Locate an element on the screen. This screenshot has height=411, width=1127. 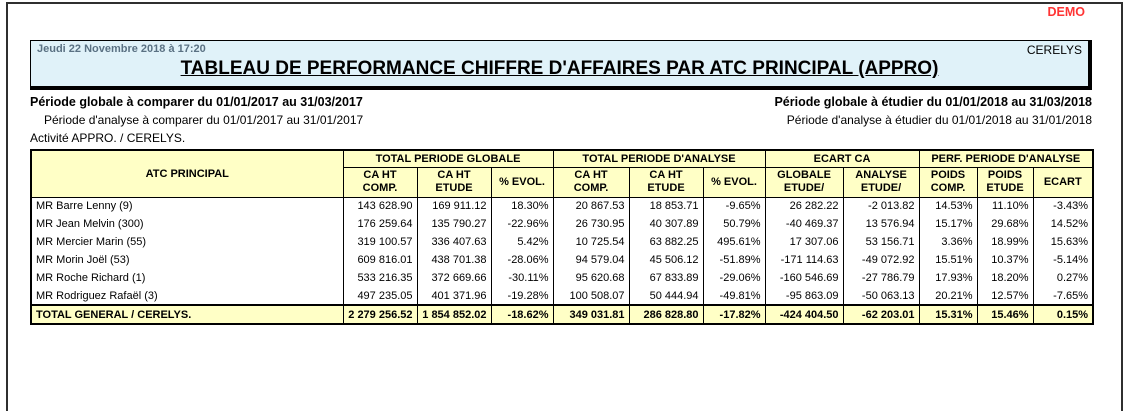
value-cell: 14.52% is located at coordinates (1063, 224).